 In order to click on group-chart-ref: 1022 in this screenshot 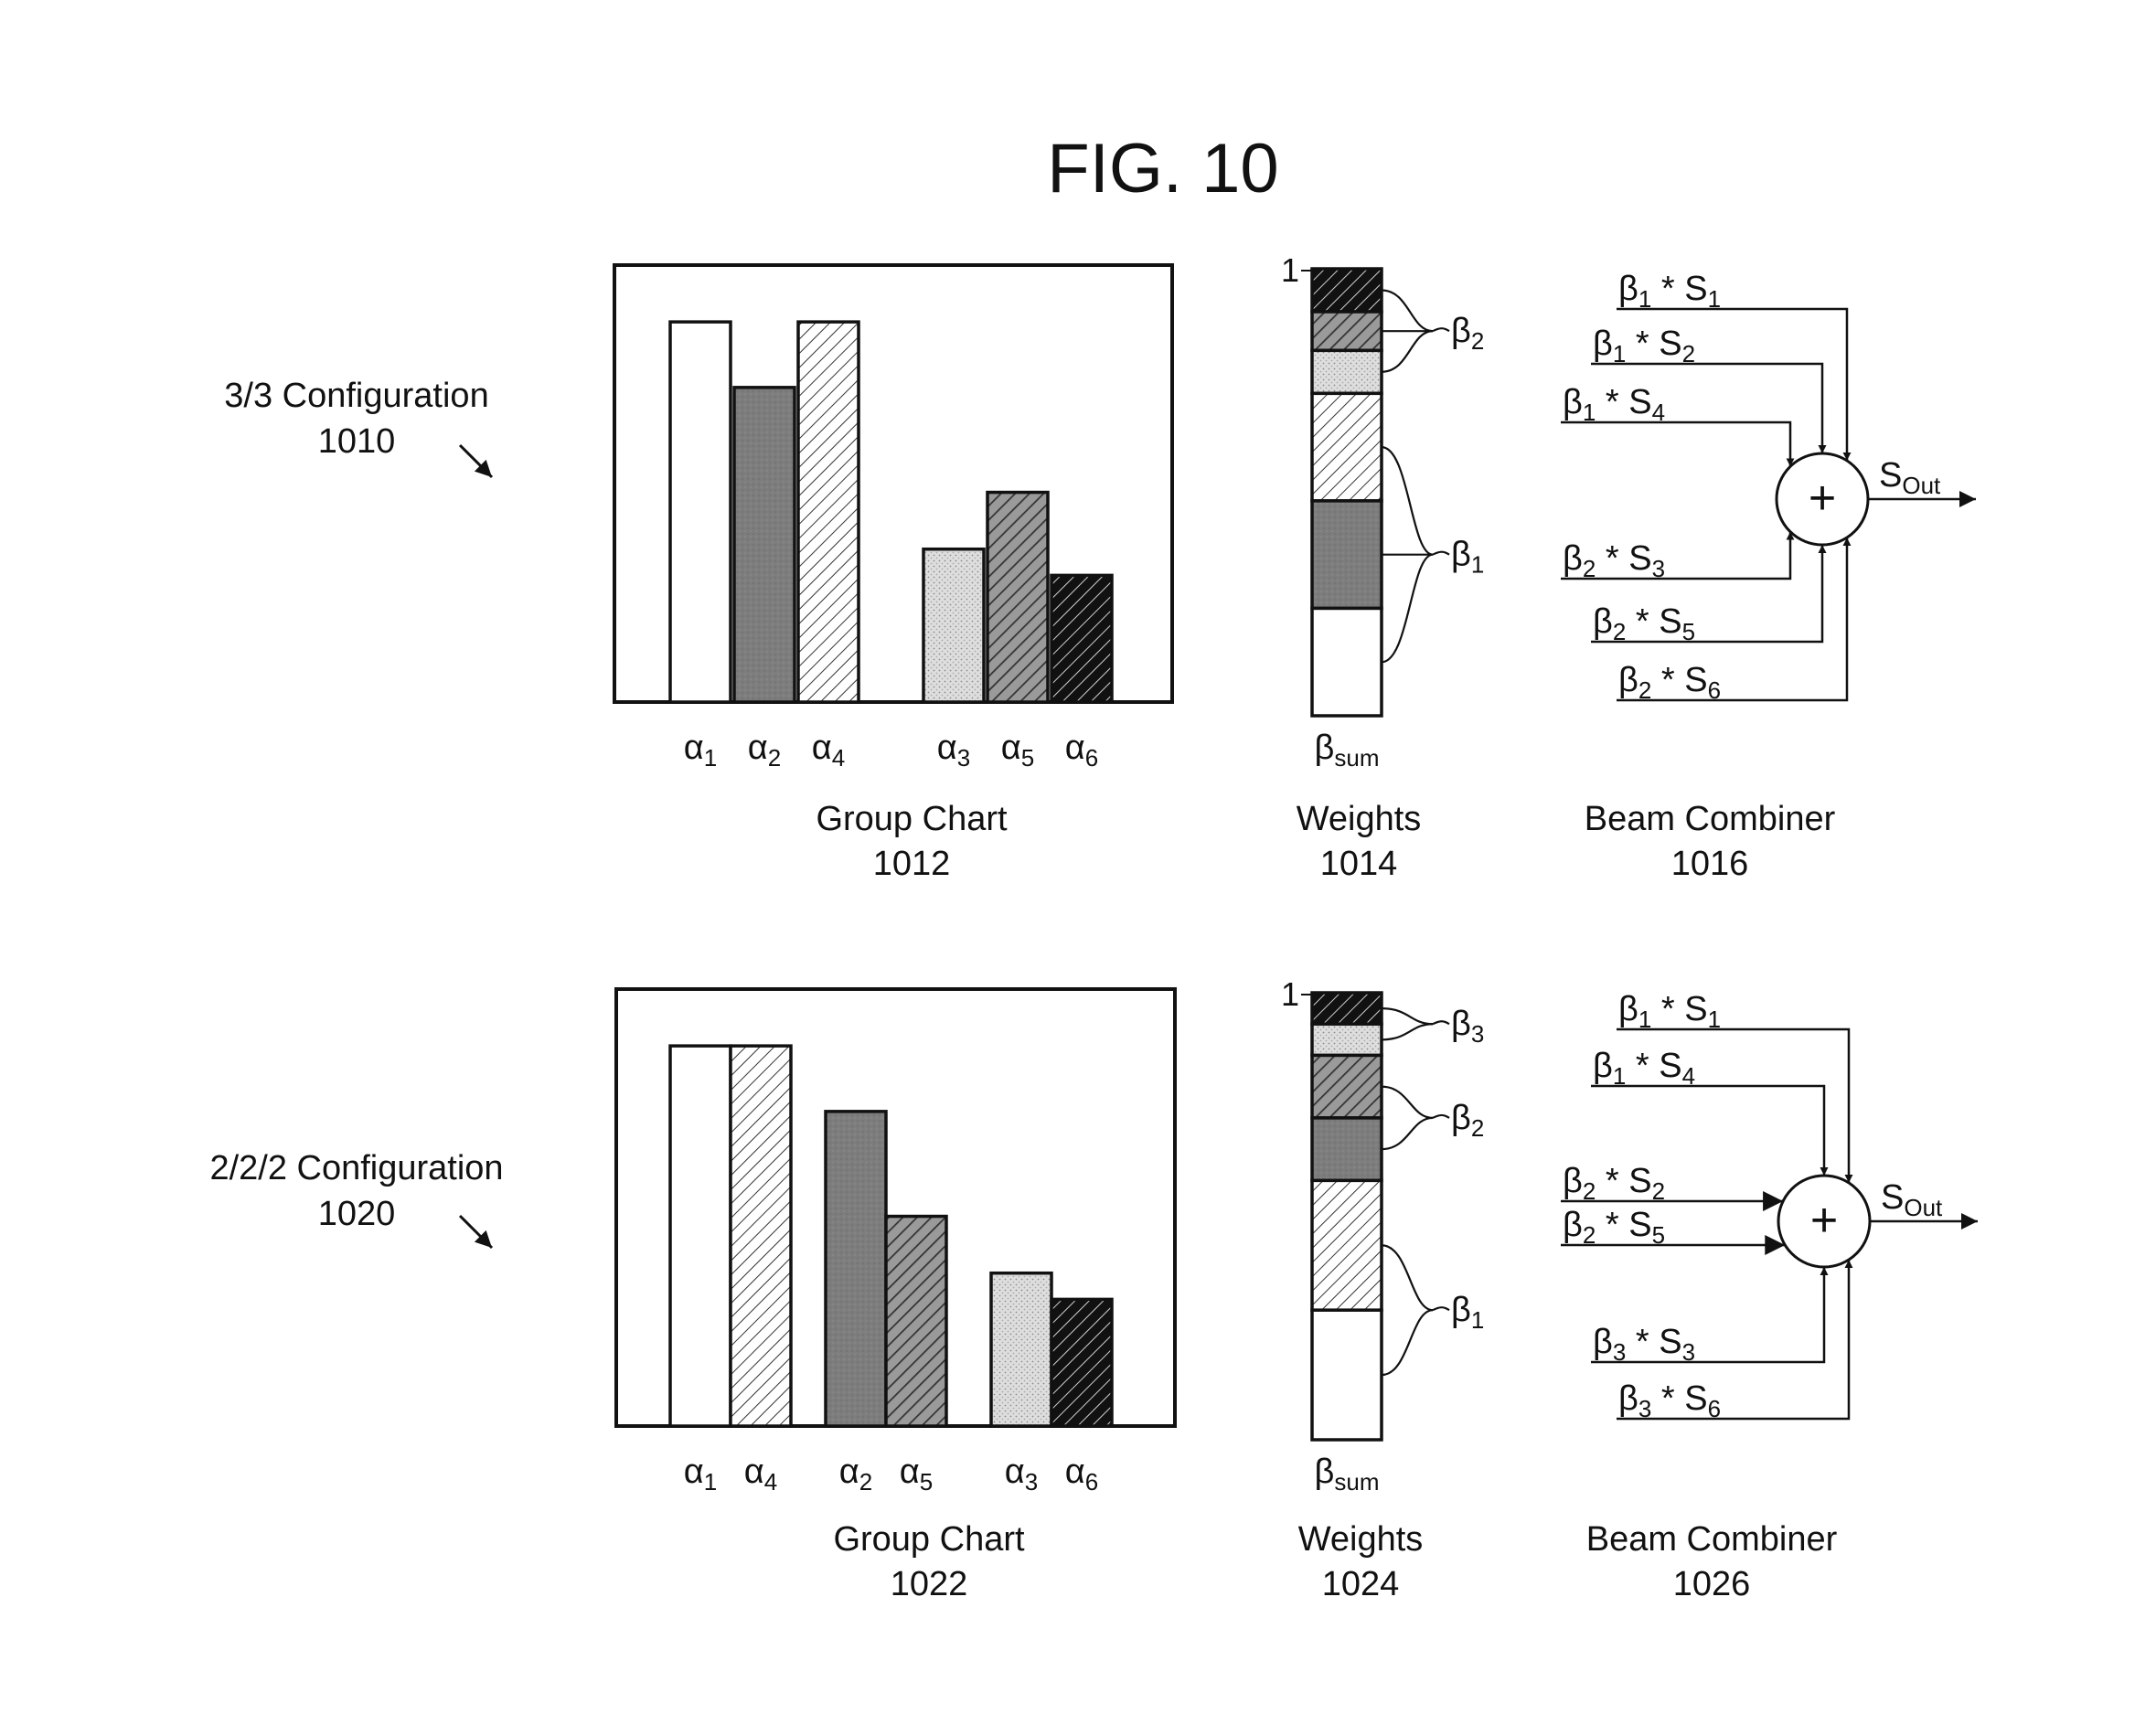, I will do `click(929, 1584)`.